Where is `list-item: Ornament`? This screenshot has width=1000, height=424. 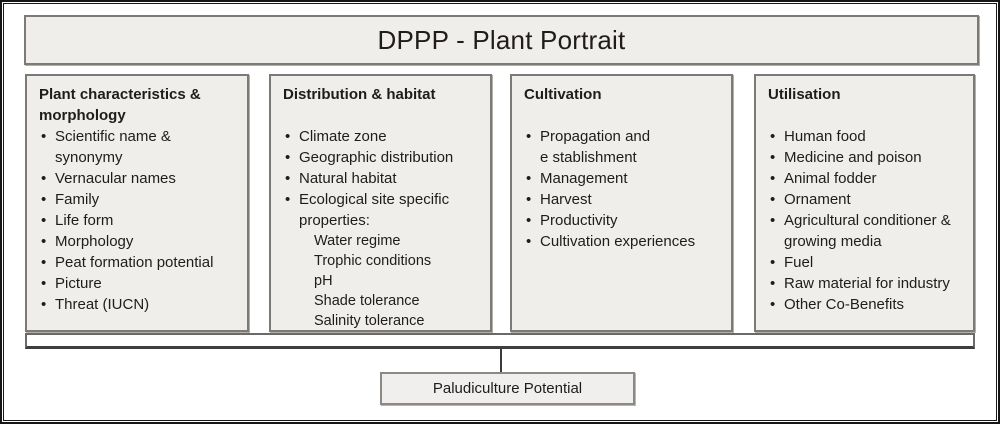
list-item: Ornament is located at coordinates (865, 199).